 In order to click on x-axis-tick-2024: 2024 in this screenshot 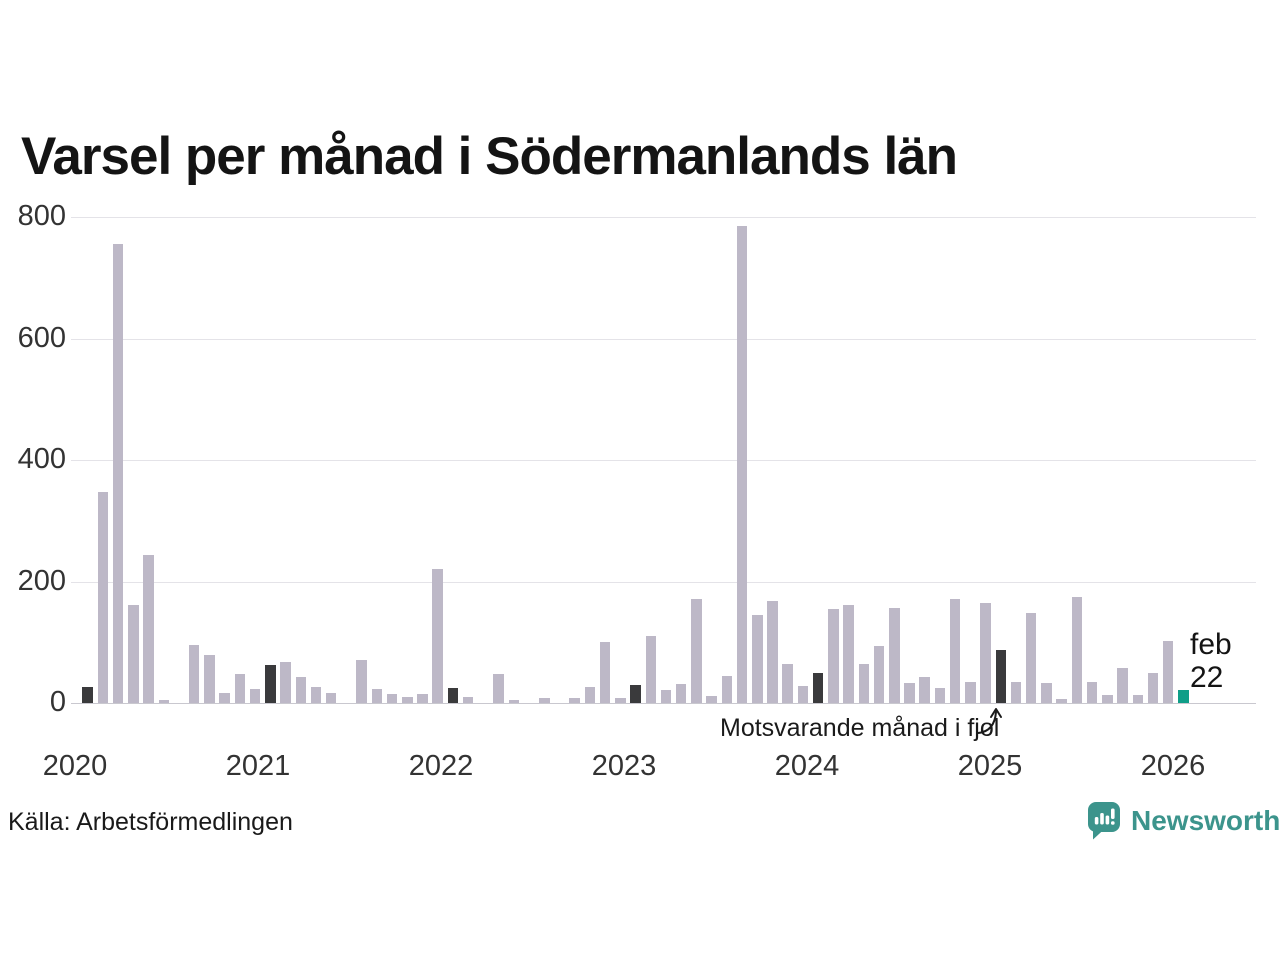, I will do `click(807, 766)`.